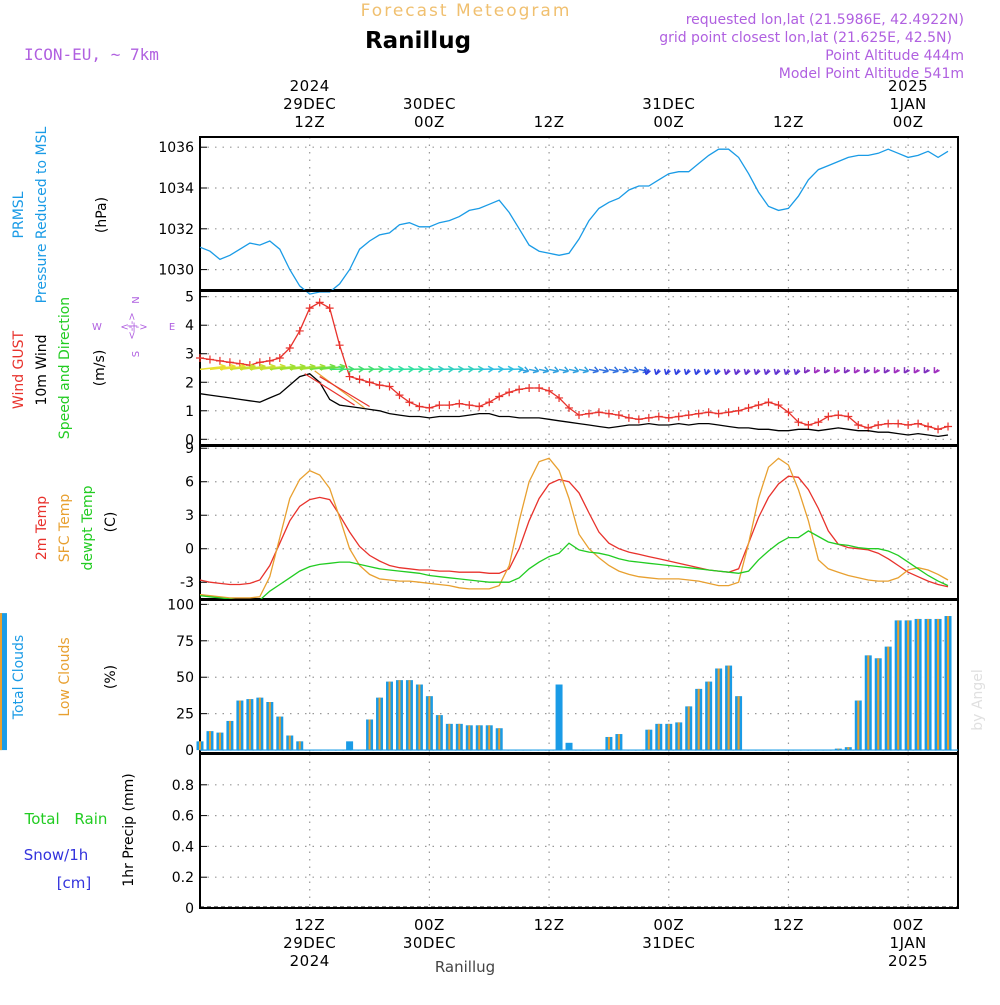  What do you see at coordinates (418, 41) in the screenshot?
I see `location-title: Ranillug` at bounding box center [418, 41].